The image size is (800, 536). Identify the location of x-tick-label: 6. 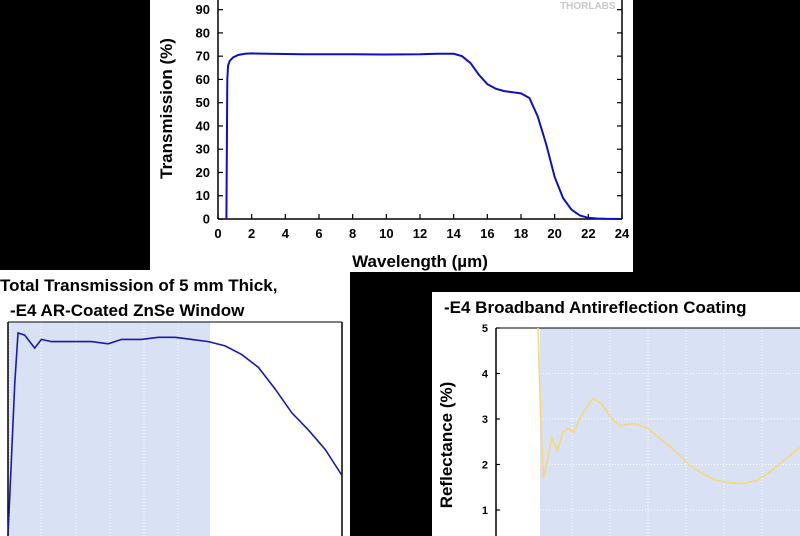
(318, 233).